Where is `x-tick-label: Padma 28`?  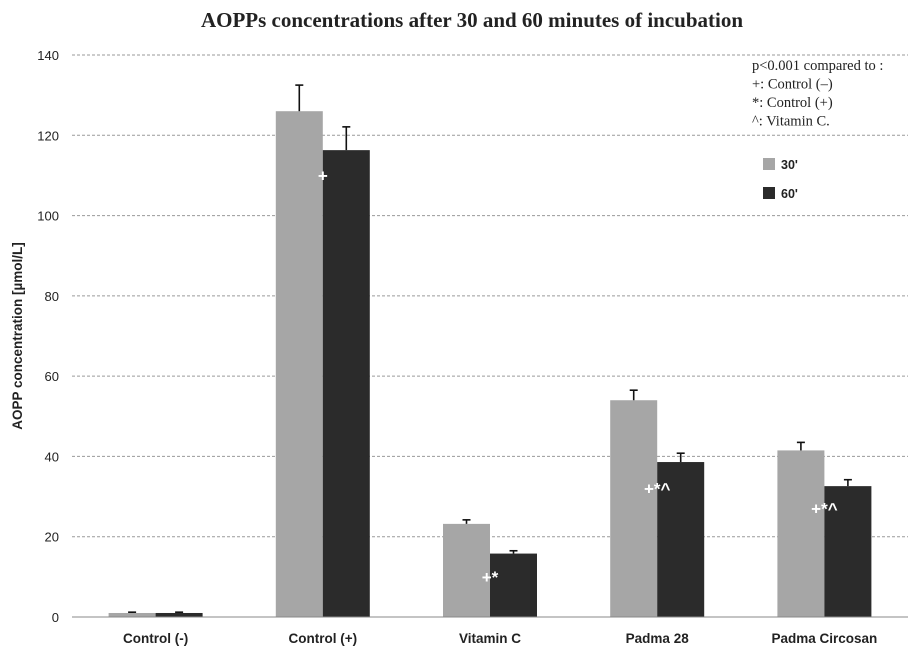
x-tick-label: Padma 28 is located at coordinates (658, 638).